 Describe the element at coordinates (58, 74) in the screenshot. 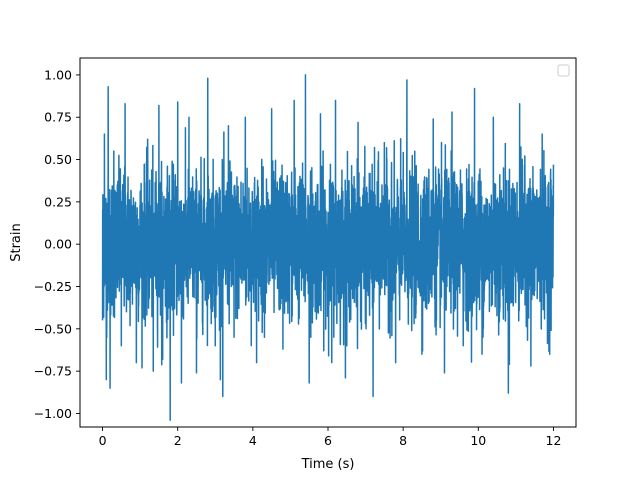

I see `y-tick-label: 1.00` at that location.